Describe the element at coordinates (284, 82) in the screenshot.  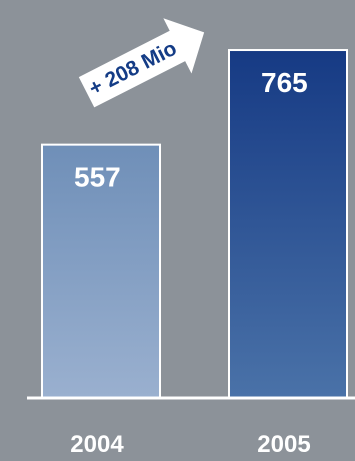
I see `data-label-2005: 765` at that location.